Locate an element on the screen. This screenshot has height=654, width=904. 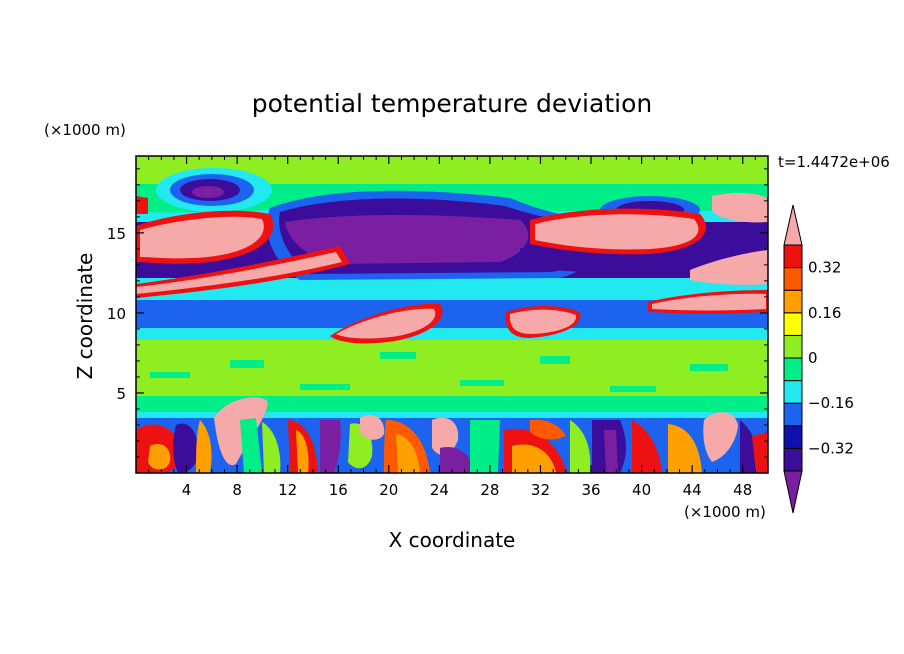
upper-left-warm-patch is located at coordinates (202, 237).